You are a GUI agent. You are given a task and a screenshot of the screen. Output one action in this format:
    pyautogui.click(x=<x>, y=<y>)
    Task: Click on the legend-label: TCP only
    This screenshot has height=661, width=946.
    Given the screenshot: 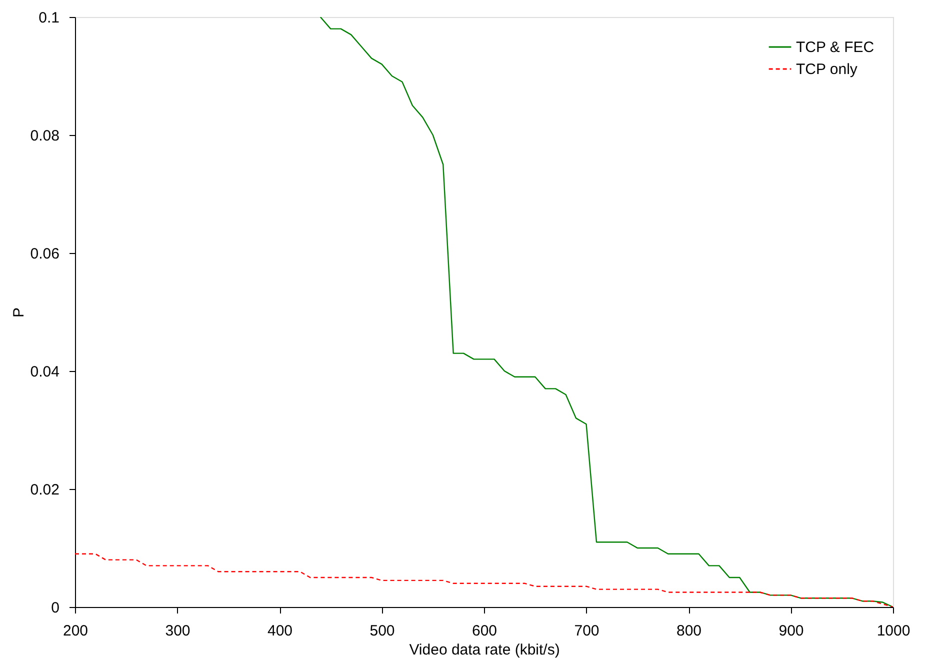 What is the action you would take?
    pyautogui.click(x=827, y=69)
    